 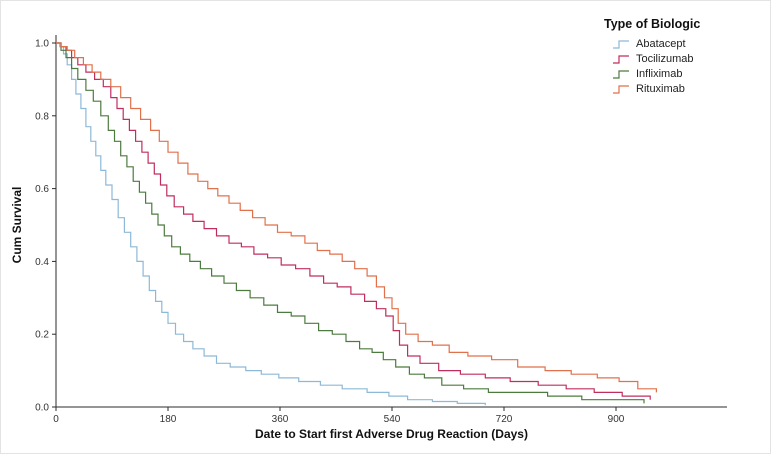 I want to click on series-swatch-infliximab, so click(x=621, y=74).